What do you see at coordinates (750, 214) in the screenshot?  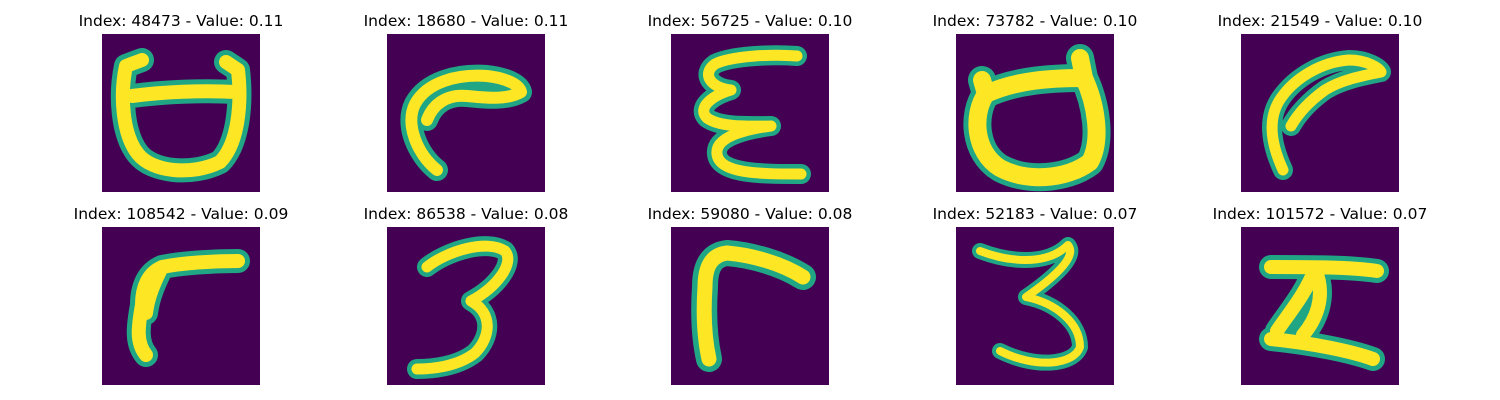 I see `panel-title: Index: 59080 - Value: 0.08` at bounding box center [750, 214].